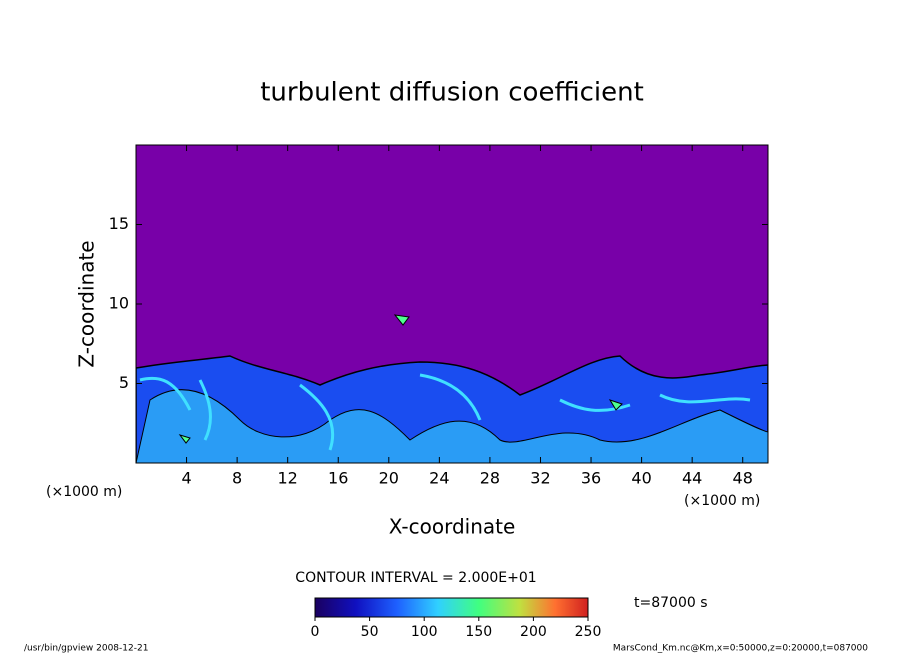 The height and width of the screenshot is (654, 904). I want to click on y-tick-label: 10, so click(119, 303).